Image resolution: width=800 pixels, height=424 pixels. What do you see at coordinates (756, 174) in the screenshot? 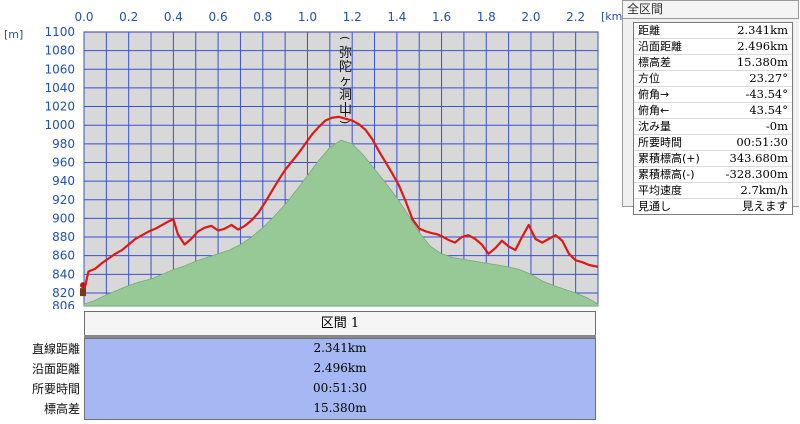
I see `stat-value: -328.300m` at bounding box center [756, 174].